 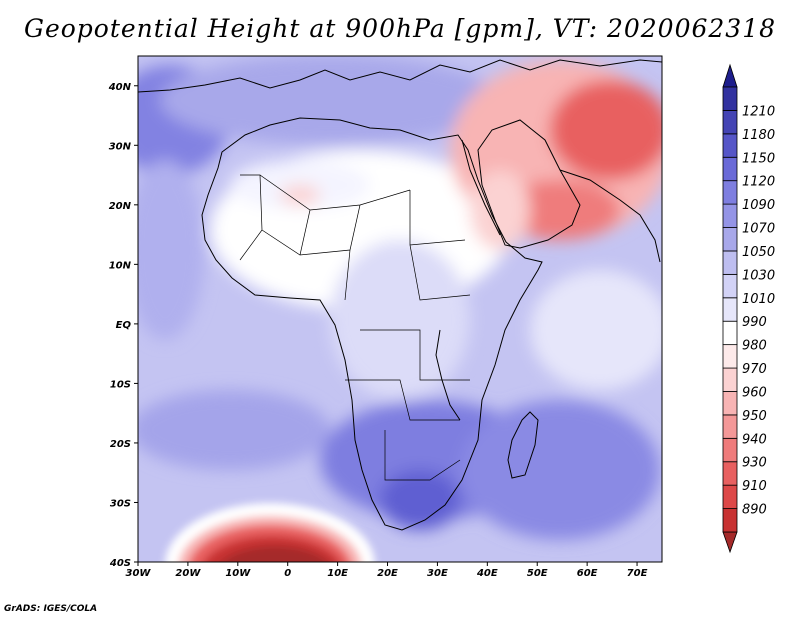 What do you see at coordinates (754, 416) in the screenshot?
I see `colorbar-level-label: 950` at bounding box center [754, 416].